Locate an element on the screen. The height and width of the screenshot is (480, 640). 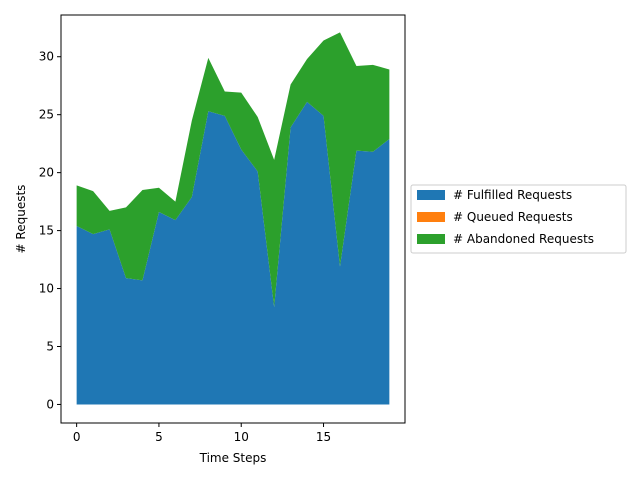
legend-frame is located at coordinates (518, 219).